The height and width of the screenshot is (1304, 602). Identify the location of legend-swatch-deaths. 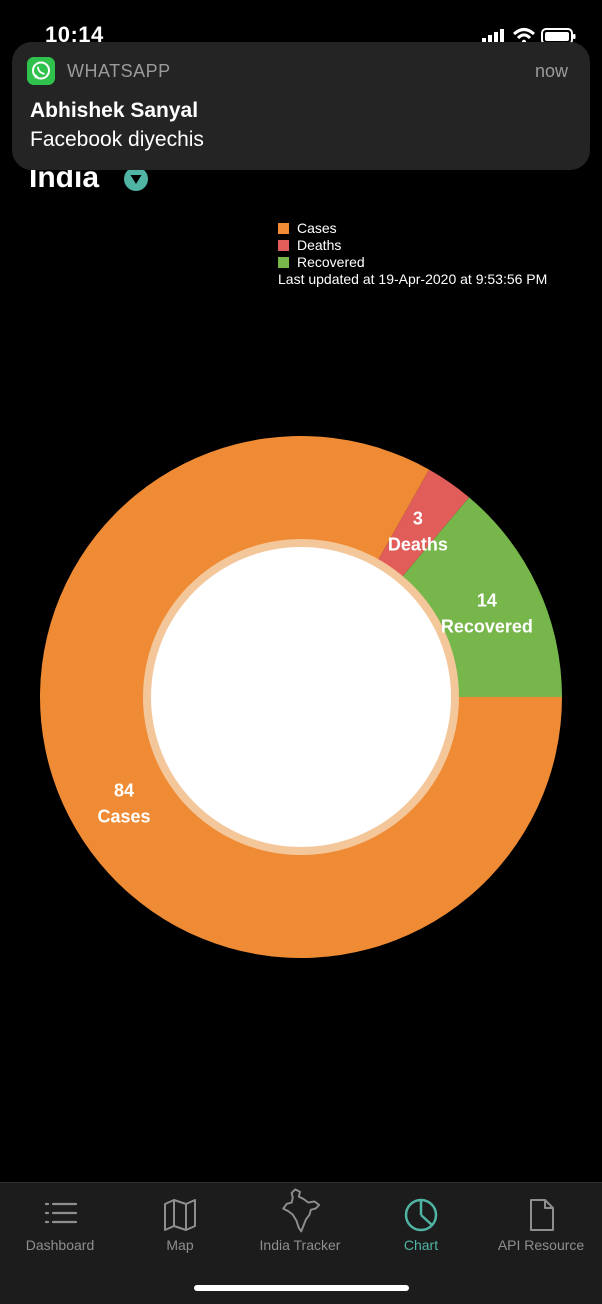
(283, 245).